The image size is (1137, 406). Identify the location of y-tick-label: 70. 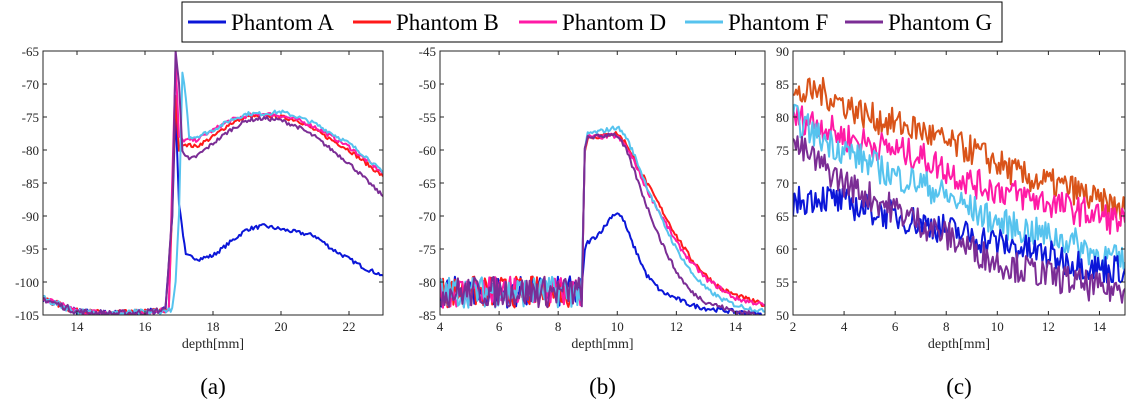
(782, 183).